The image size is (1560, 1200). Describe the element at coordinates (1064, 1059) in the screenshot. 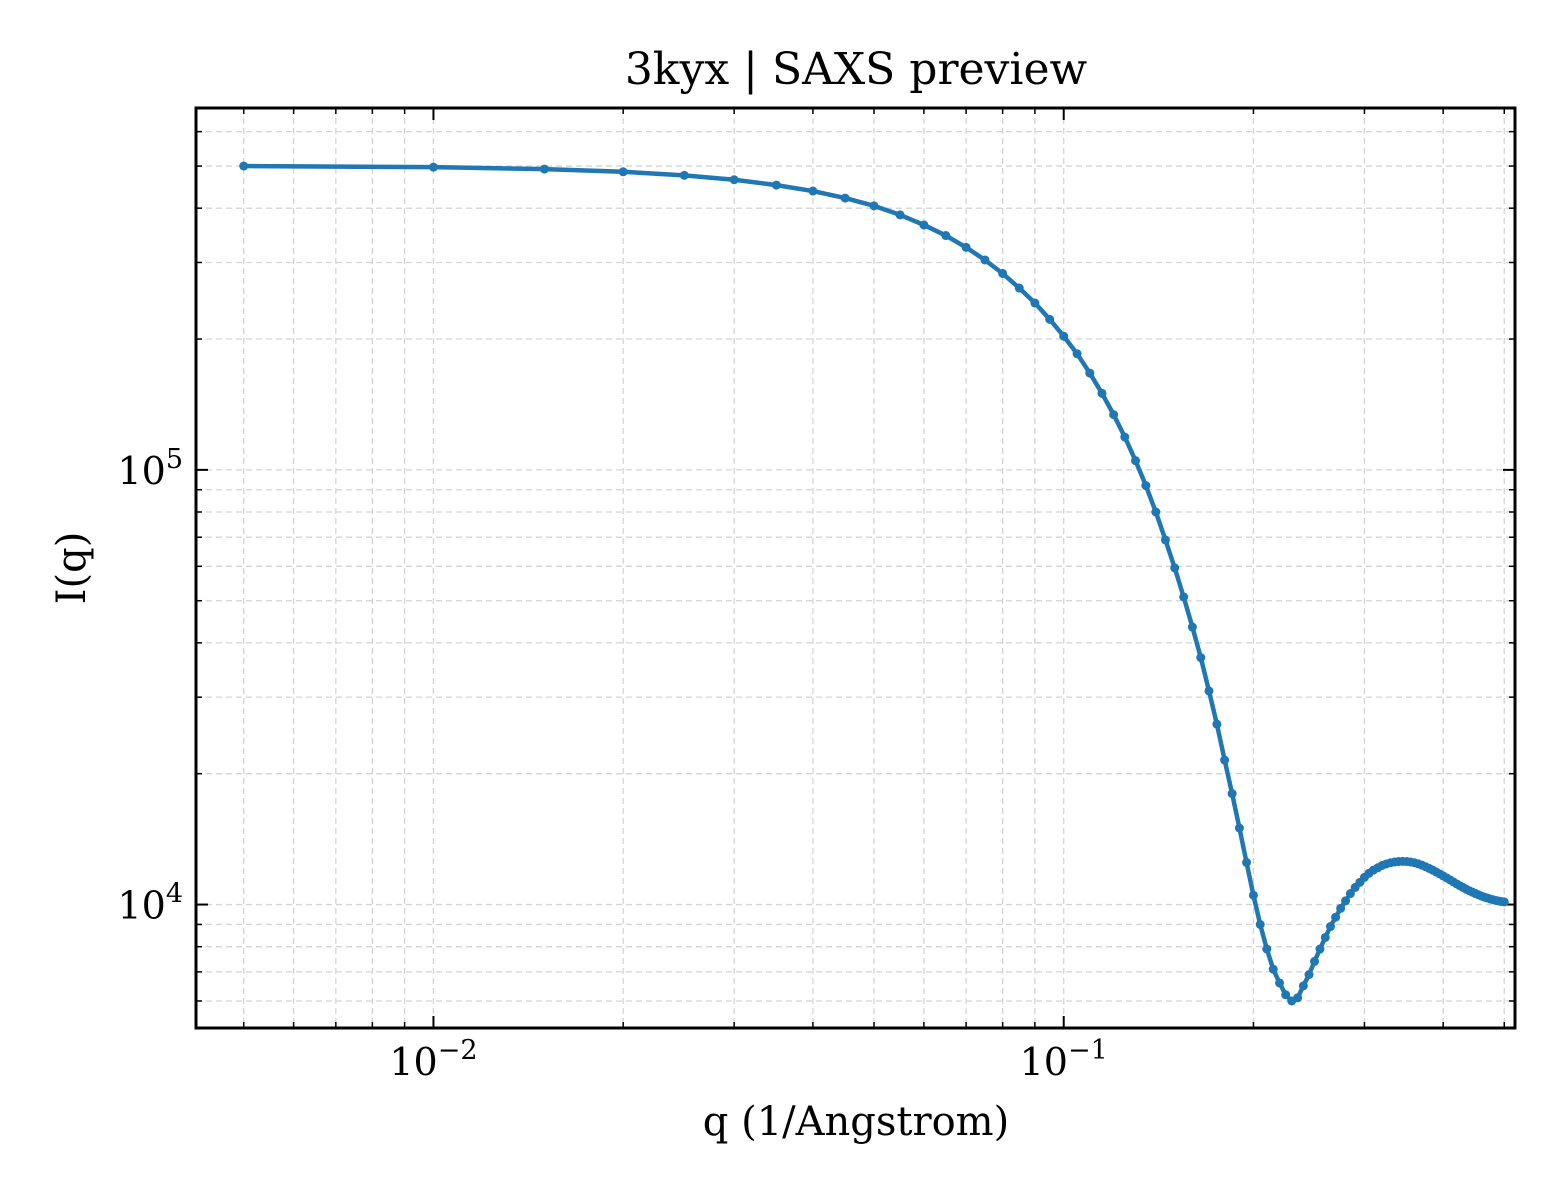

I see `x-tick-label: 10⁻¹` at that location.